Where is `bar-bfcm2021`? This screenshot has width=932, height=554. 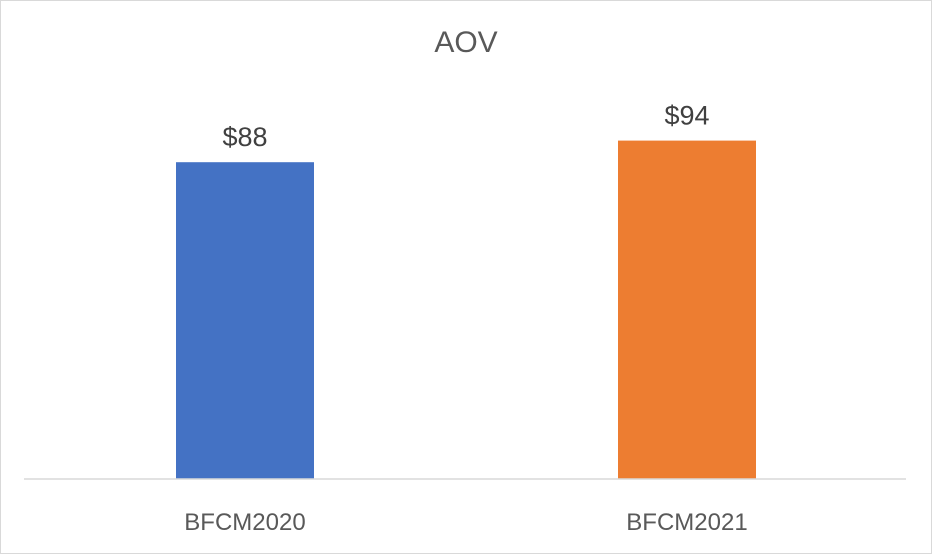 bar-bfcm2021 is located at coordinates (687, 309).